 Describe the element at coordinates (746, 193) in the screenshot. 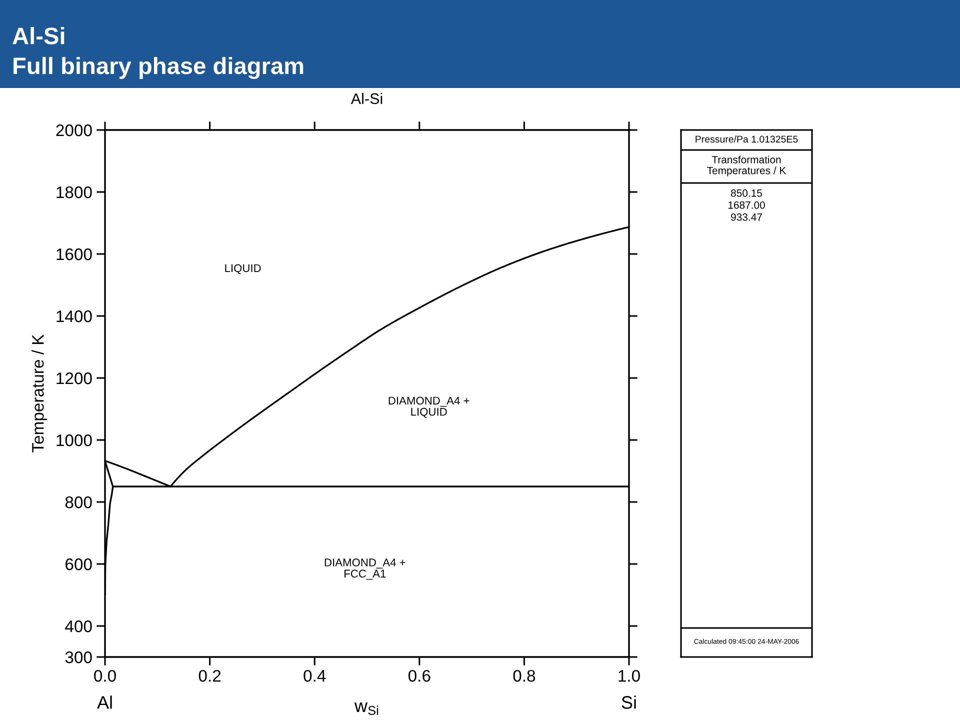

I see `text: 850.15` at that location.